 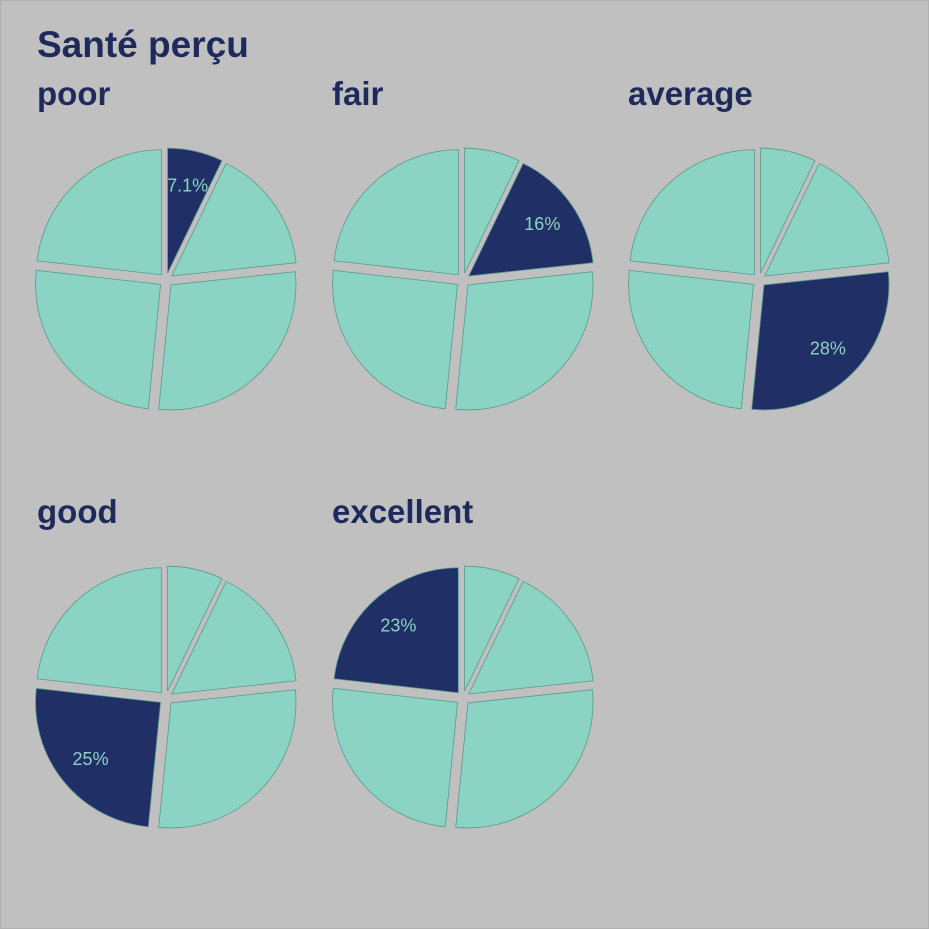 I want to click on value-label-good: 25%, so click(x=91, y=759).